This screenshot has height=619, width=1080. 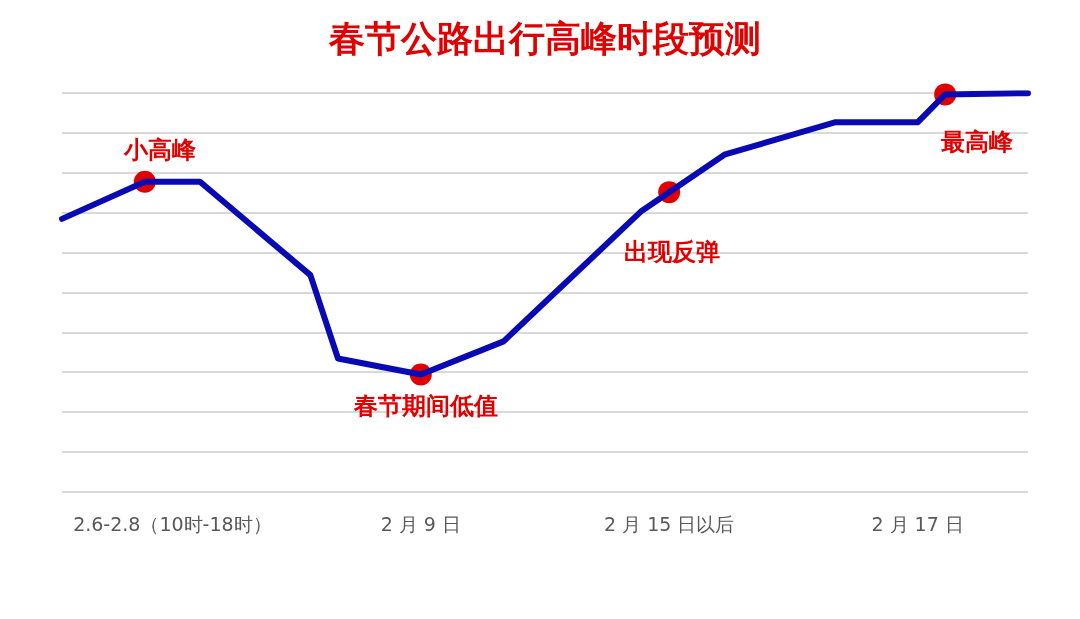 I want to click on annotation: 最高峰, so click(x=977, y=141).